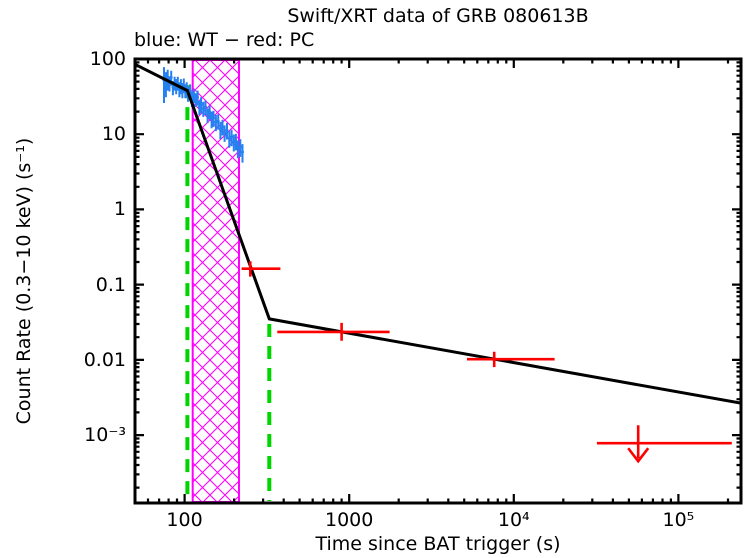  What do you see at coordinates (110, 284) in the screenshot?
I see `y-tick-label: 0.1` at bounding box center [110, 284].